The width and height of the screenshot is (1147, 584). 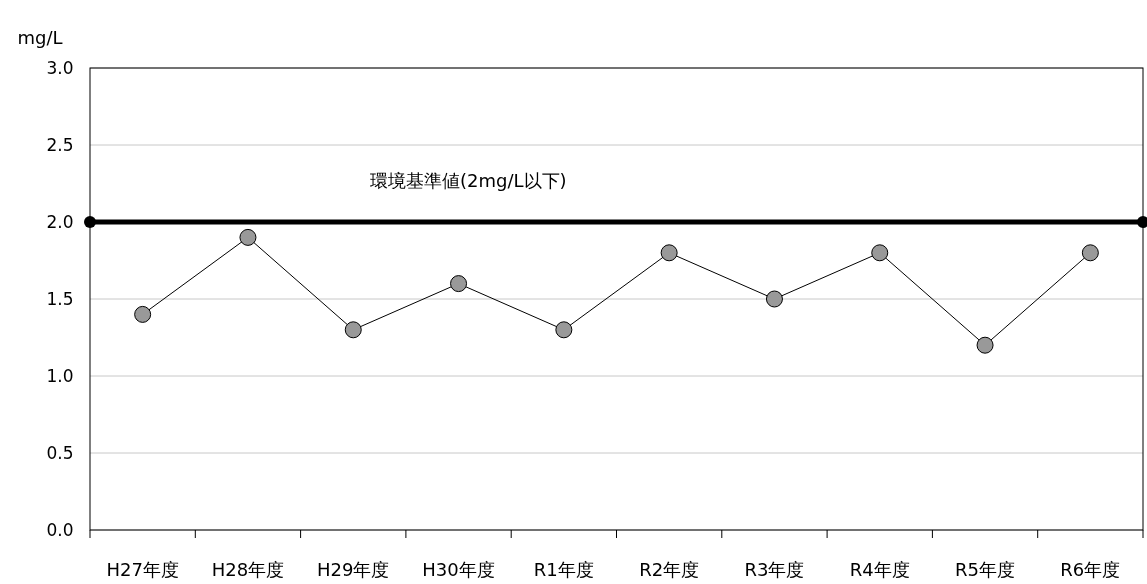 I want to click on ref-label: 環境基準値(2mg/L以下), so click(x=468, y=180).